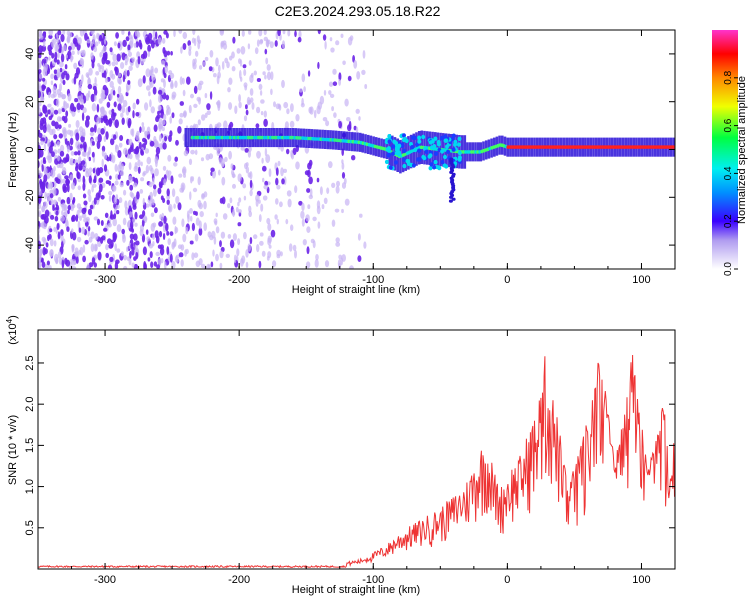  What do you see at coordinates (728, 125) in the screenshot?
I see `colorbar-tick-label: 0.6` at bounding box center [728, 125].